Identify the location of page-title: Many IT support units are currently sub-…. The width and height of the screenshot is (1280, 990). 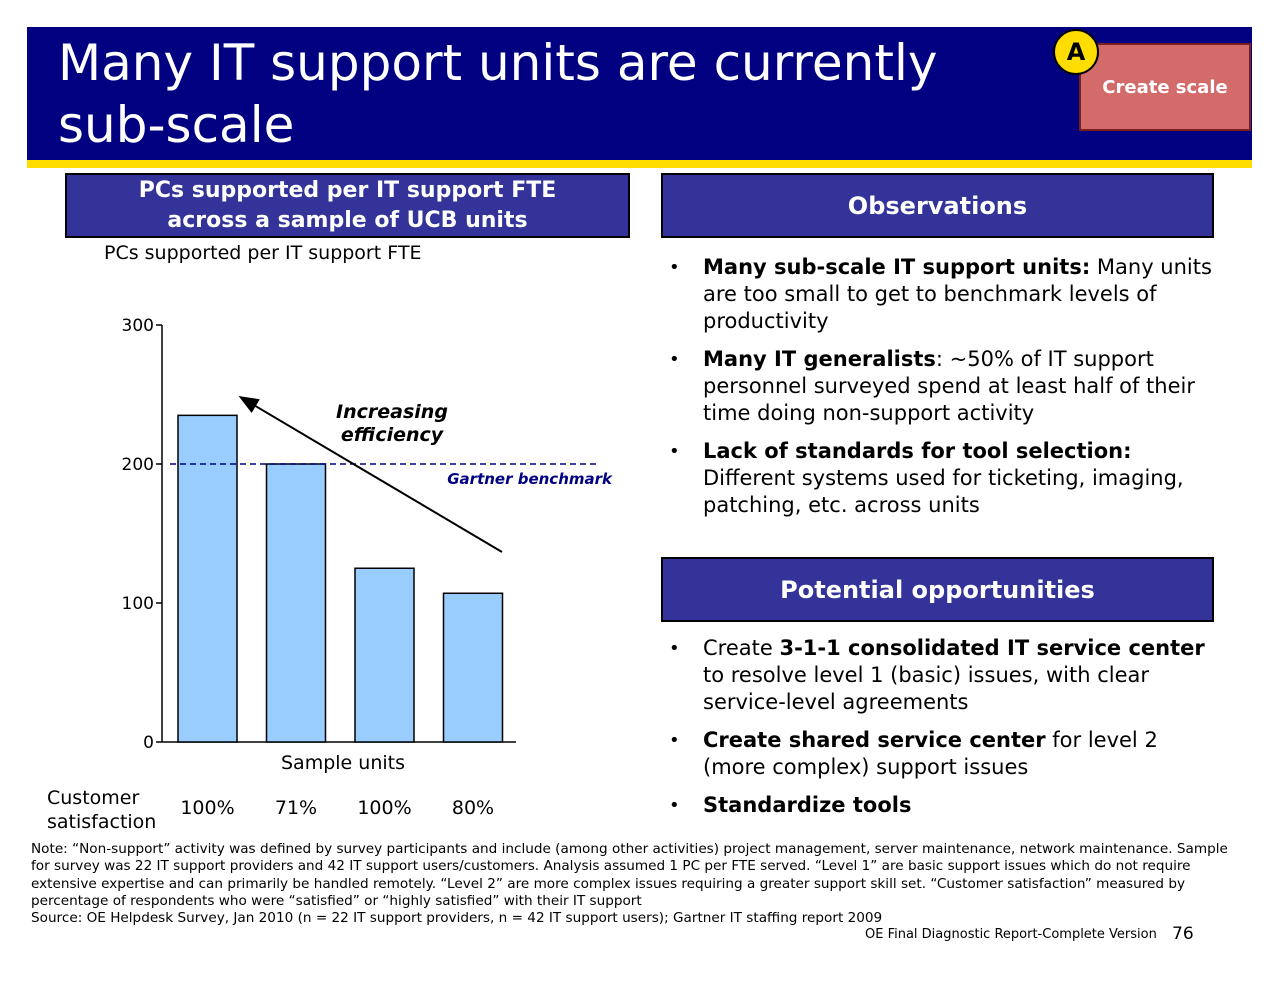
(548, 94).